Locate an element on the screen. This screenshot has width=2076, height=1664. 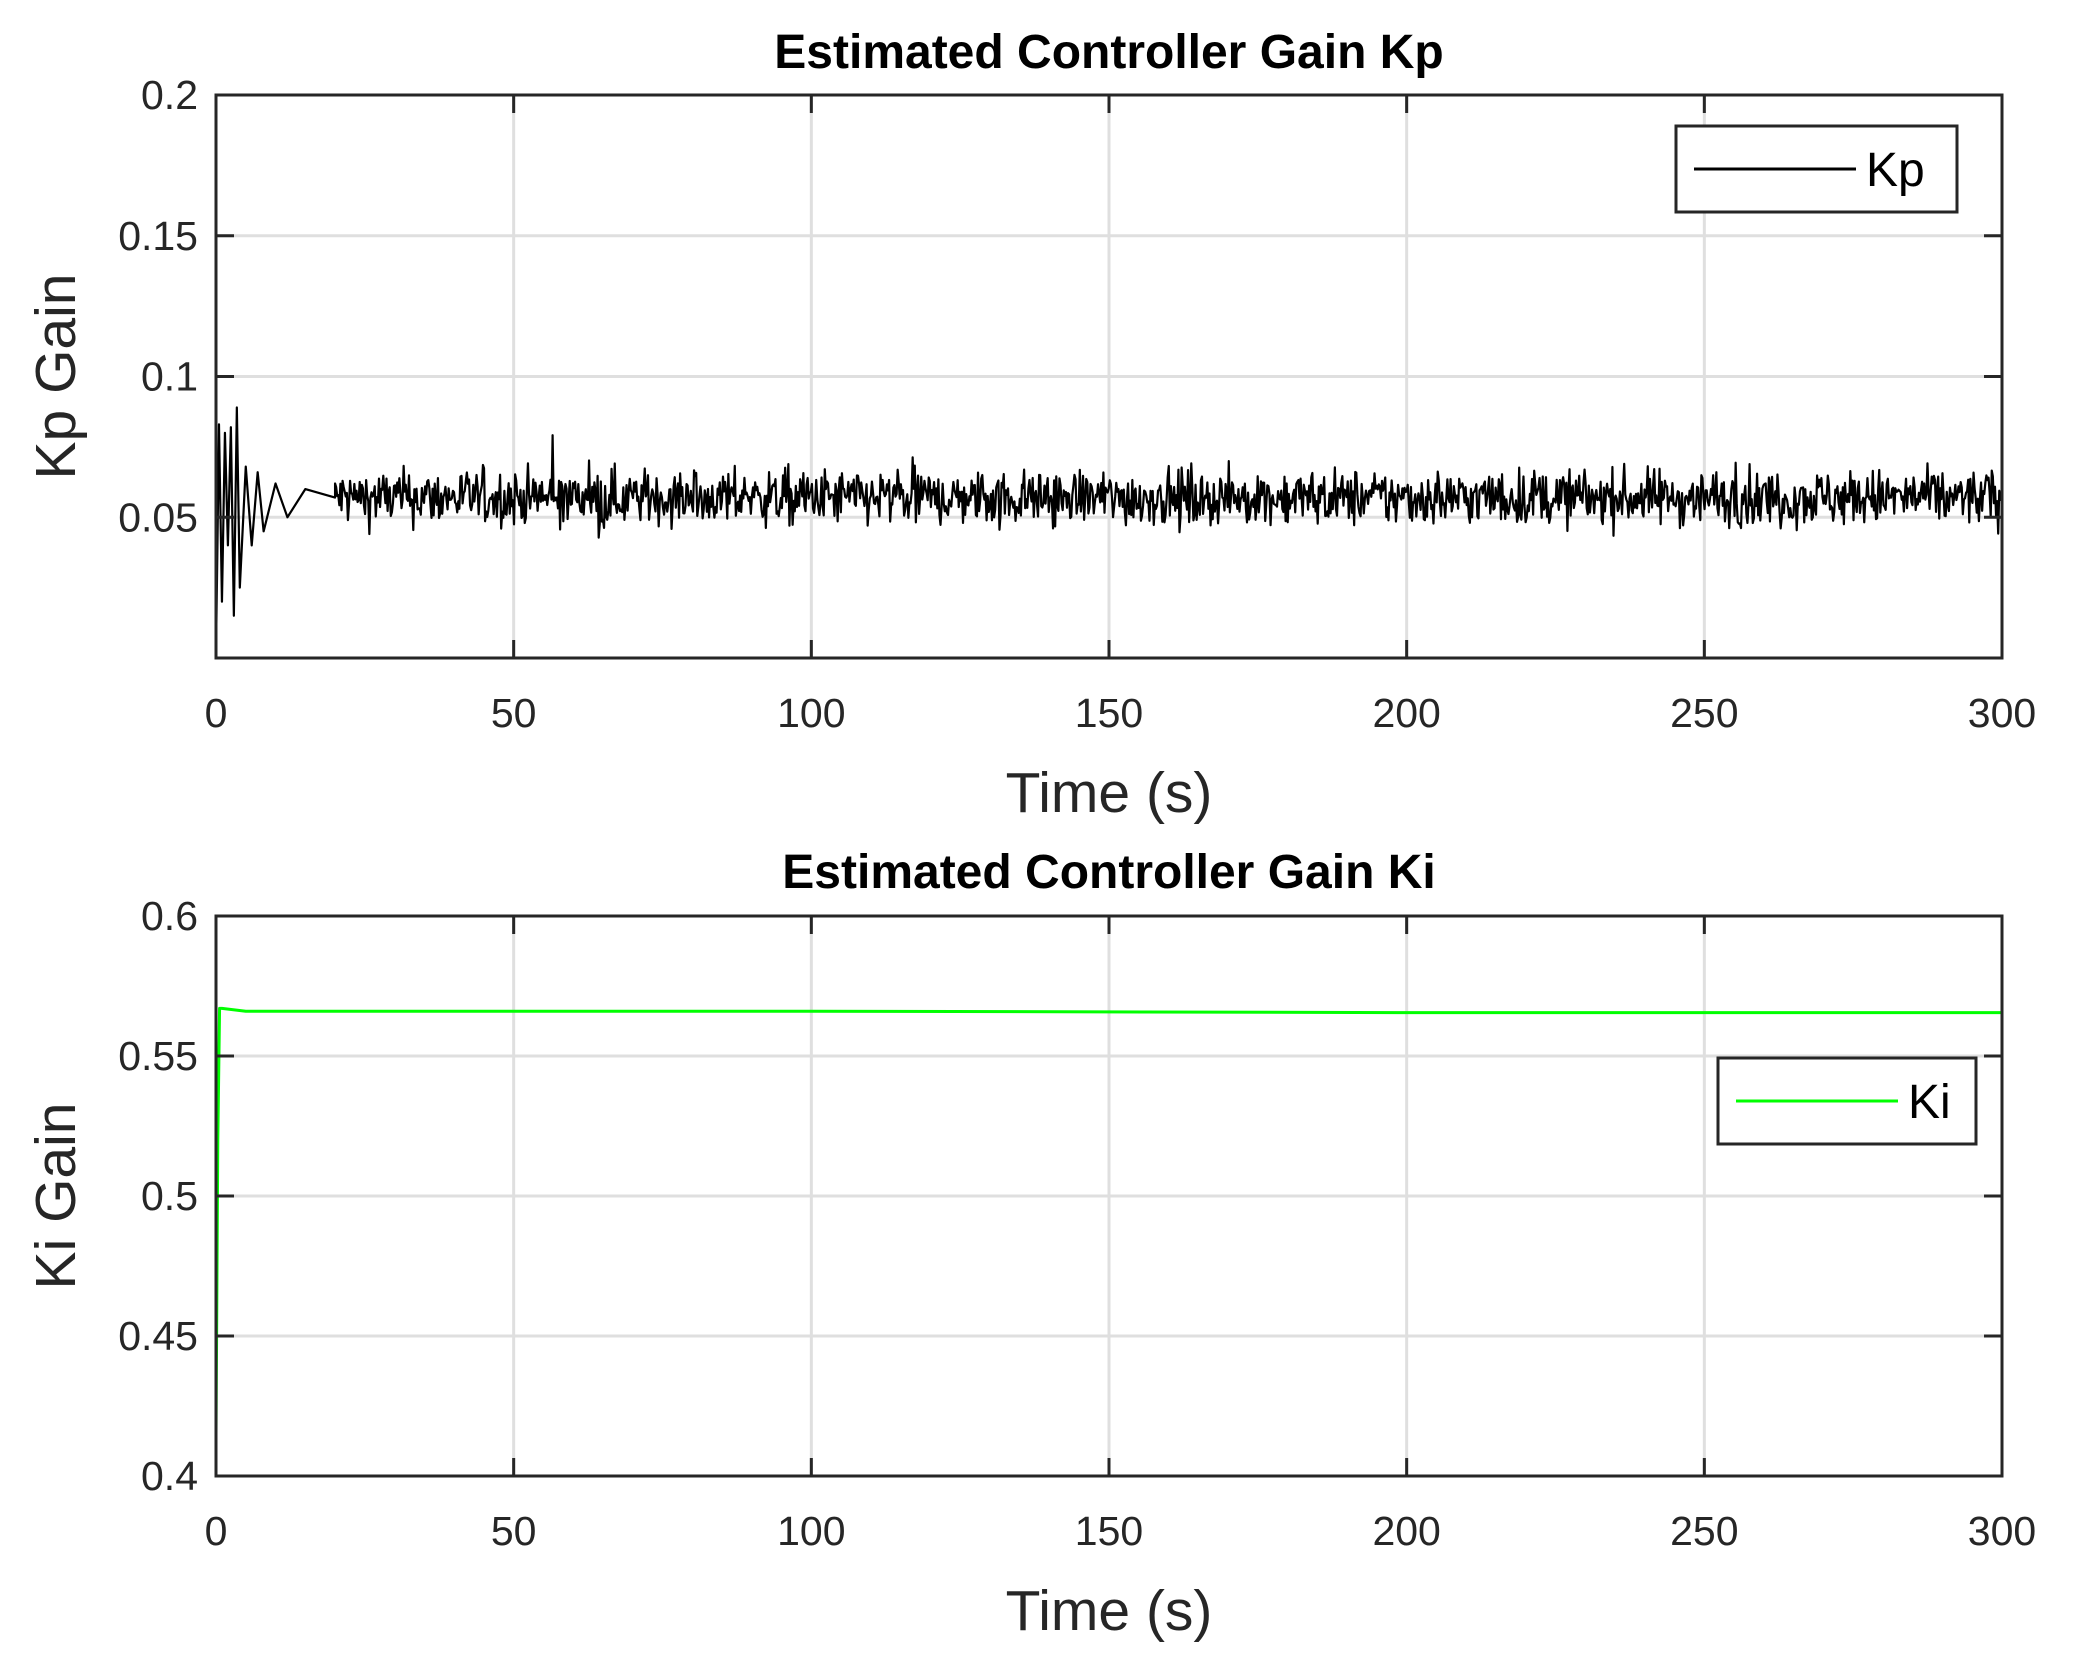
ki-x-axis-label: Time (s) is located at coordinates (1109, 1611).